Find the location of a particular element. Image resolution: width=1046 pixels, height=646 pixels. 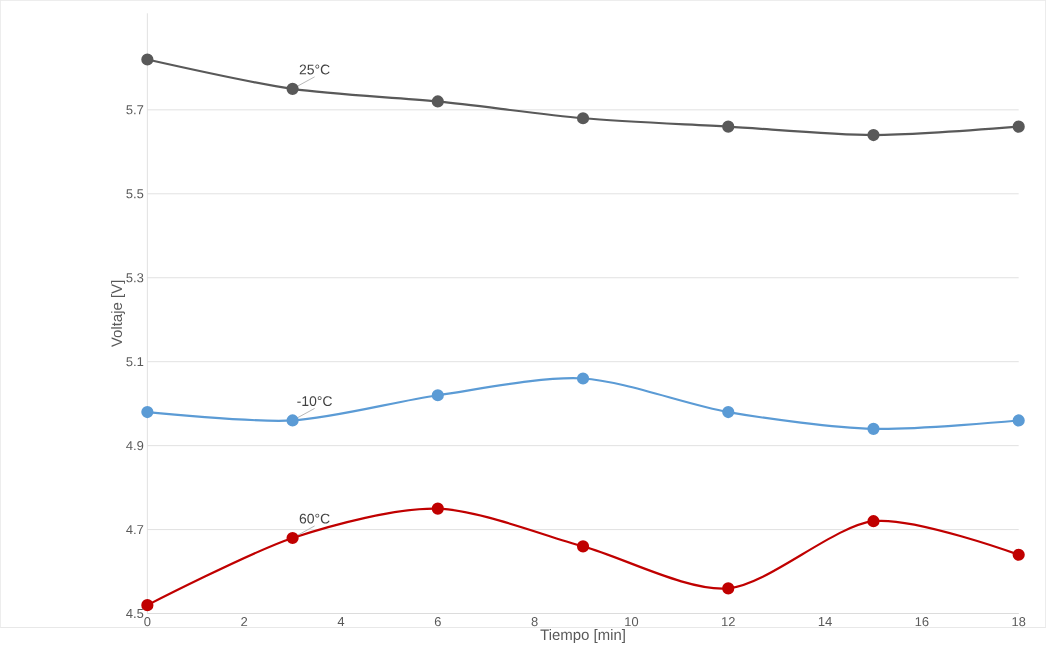

x-tick-label: 12 is located at coordinates (728, 621).